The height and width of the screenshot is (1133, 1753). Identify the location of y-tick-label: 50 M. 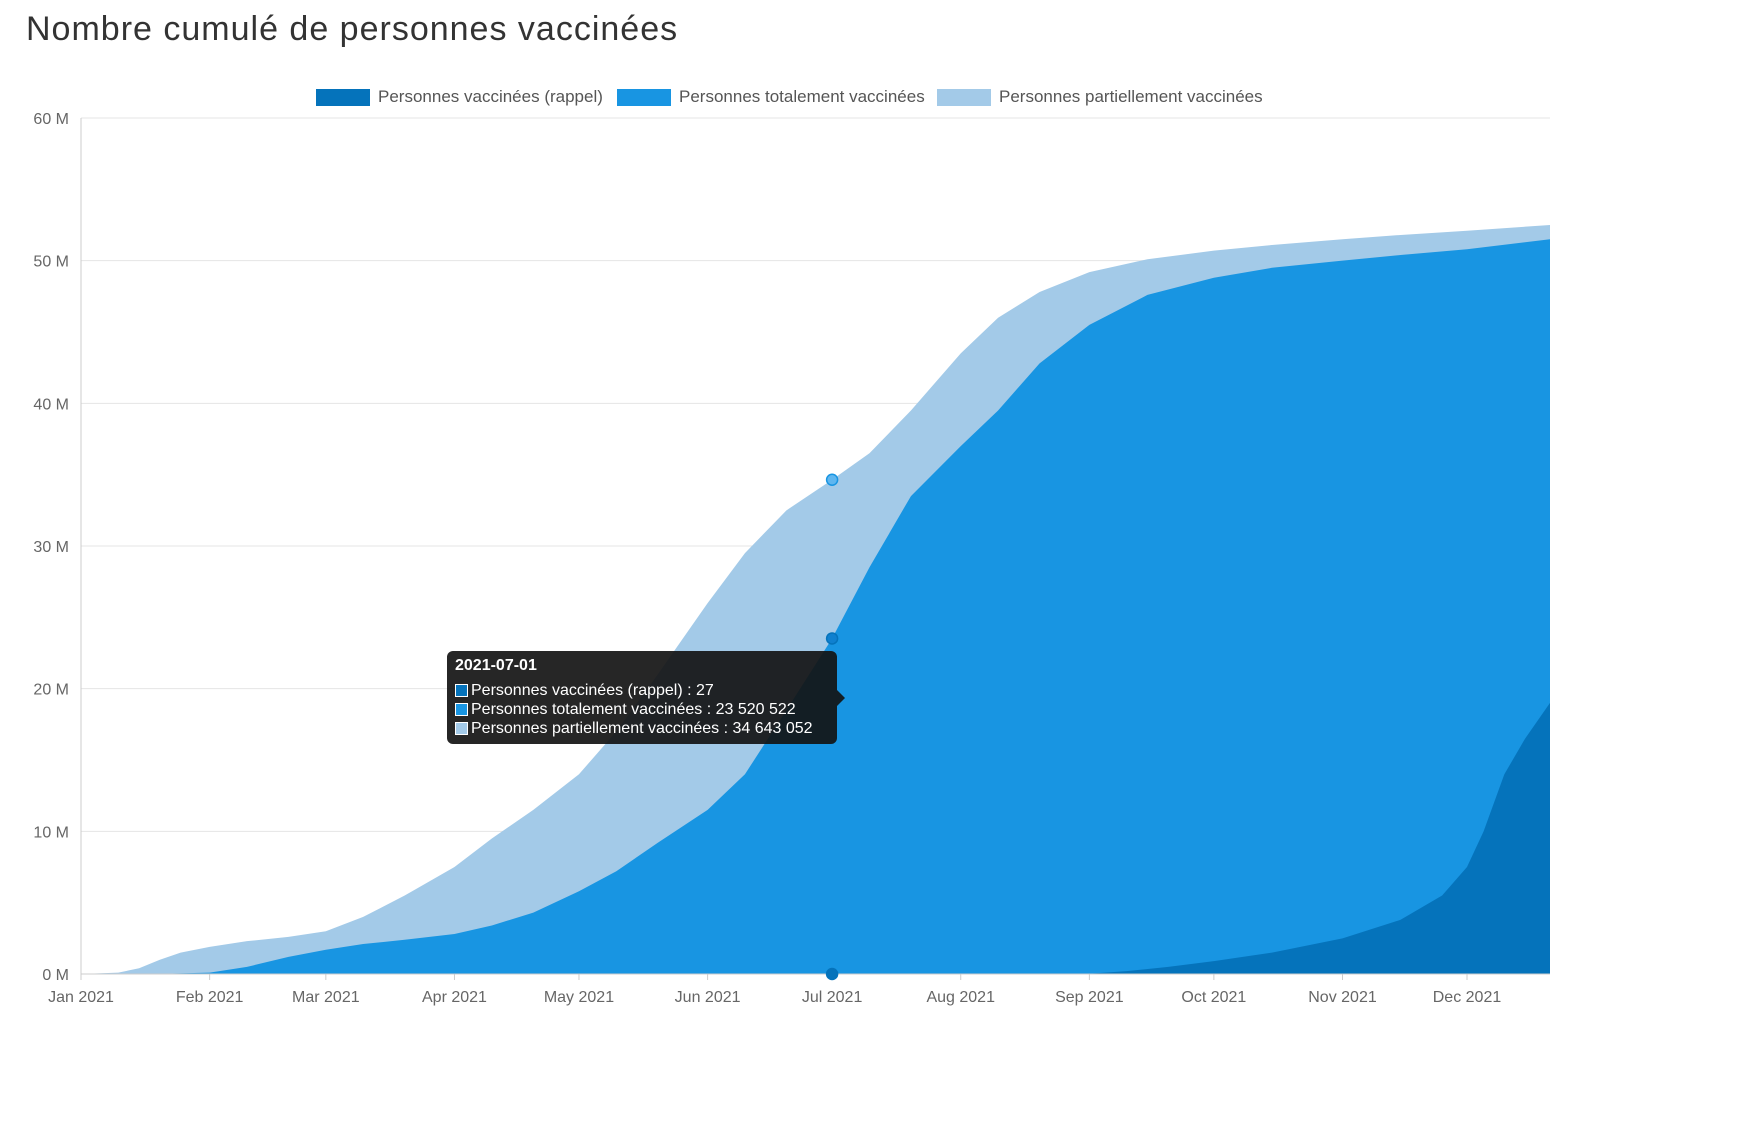
(51, 262).